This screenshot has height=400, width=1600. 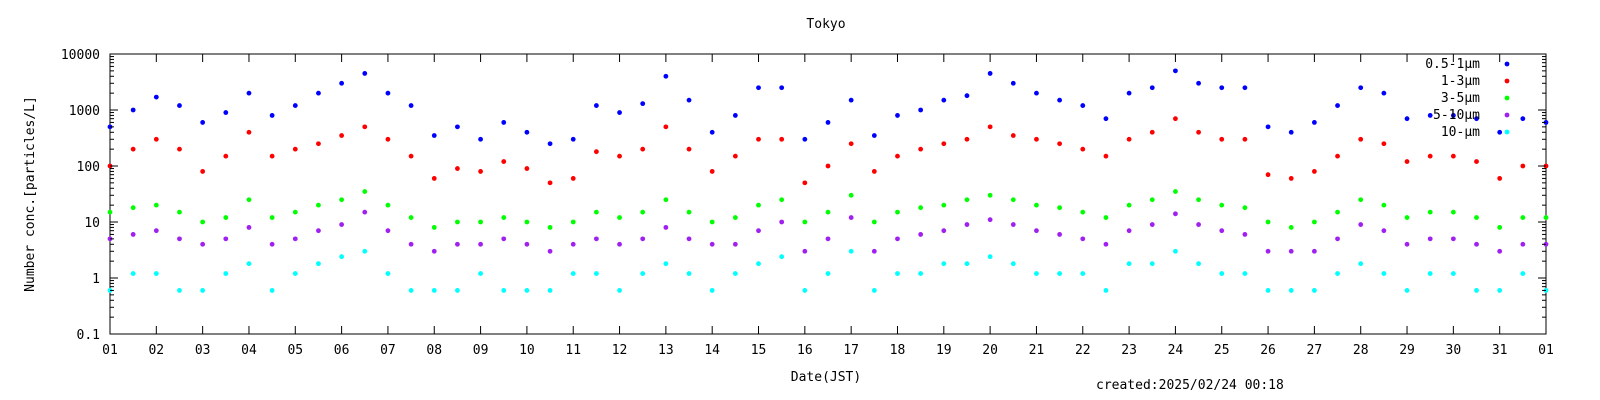 I want to click on legend-label: 3-5μm, so click(x=1460, y=98).